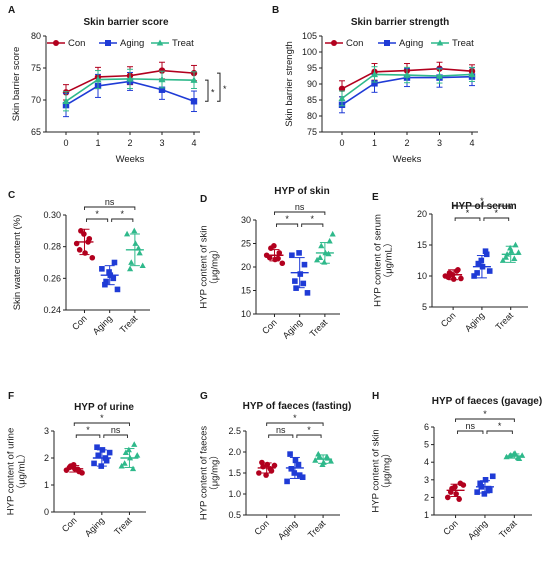 This screenshot has height=562, width=550. Describe the element at coordinates (411, 43) in the screenshot. I see `panel-b-series-aging-legend-label: Aging` at that location.